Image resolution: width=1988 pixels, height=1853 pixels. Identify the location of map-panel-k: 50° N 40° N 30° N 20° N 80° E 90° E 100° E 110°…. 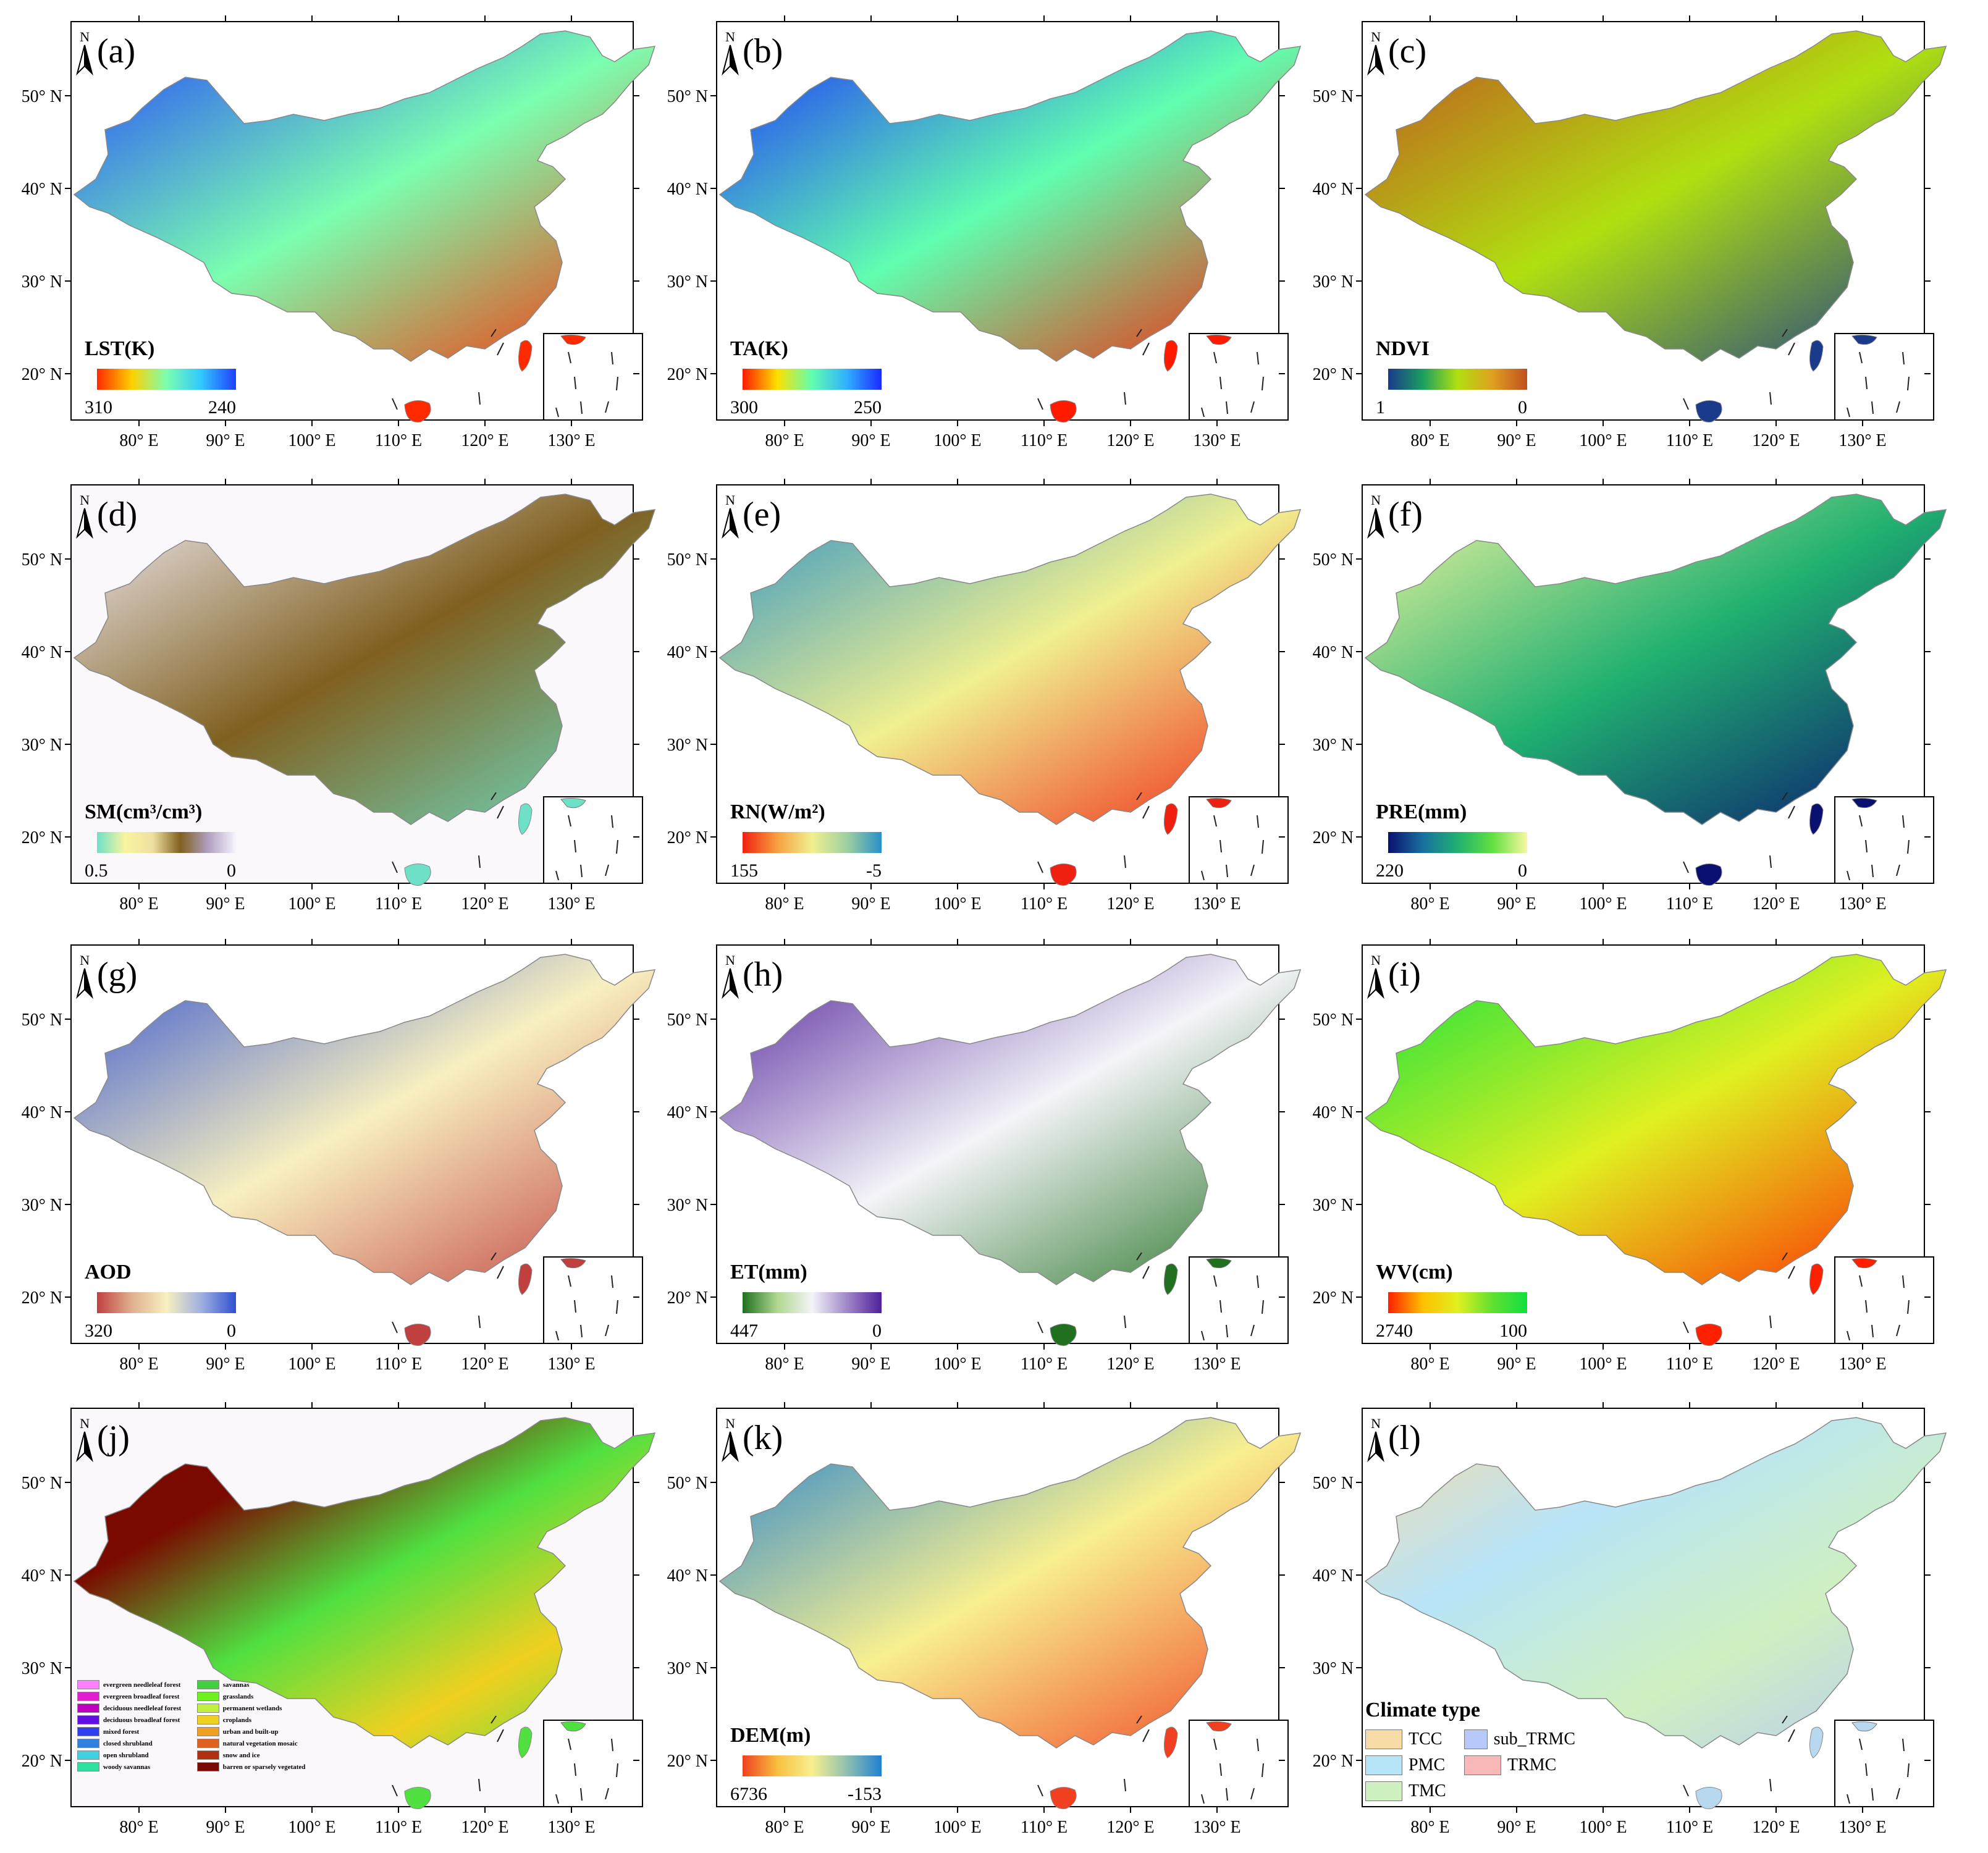
(999, 1623).